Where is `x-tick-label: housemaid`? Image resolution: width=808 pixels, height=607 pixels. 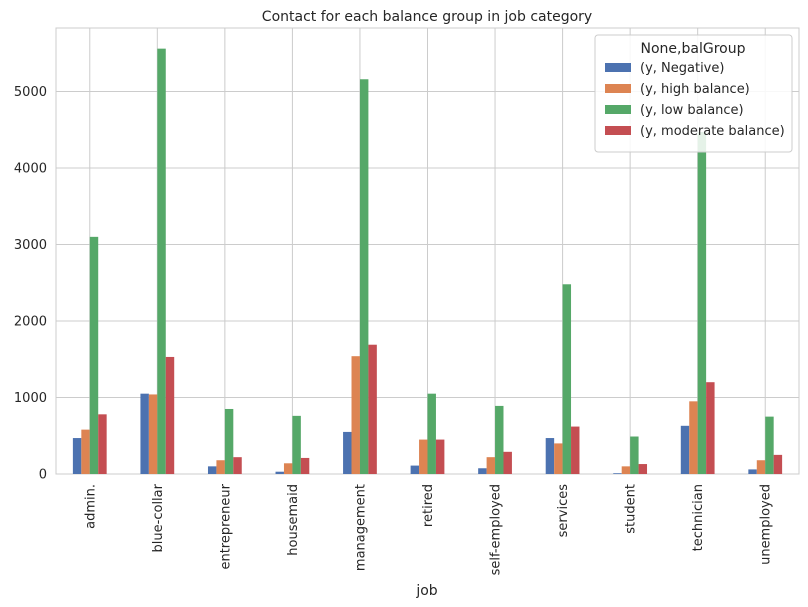 x-tick-label: housemaid is located at coordinates (293, 520).